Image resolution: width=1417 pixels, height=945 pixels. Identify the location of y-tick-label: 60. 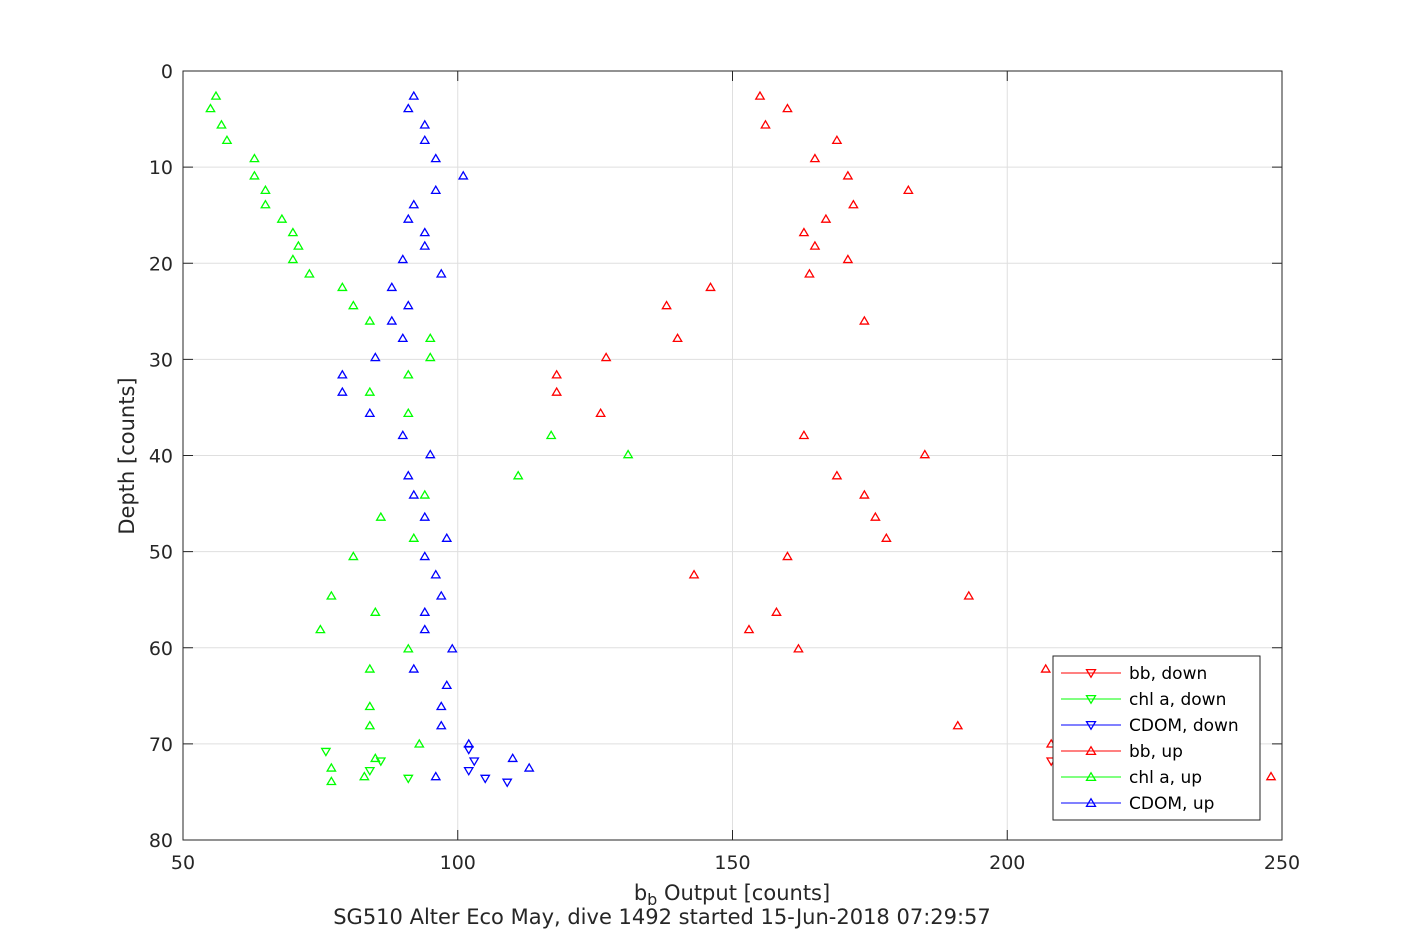
(161, 649).